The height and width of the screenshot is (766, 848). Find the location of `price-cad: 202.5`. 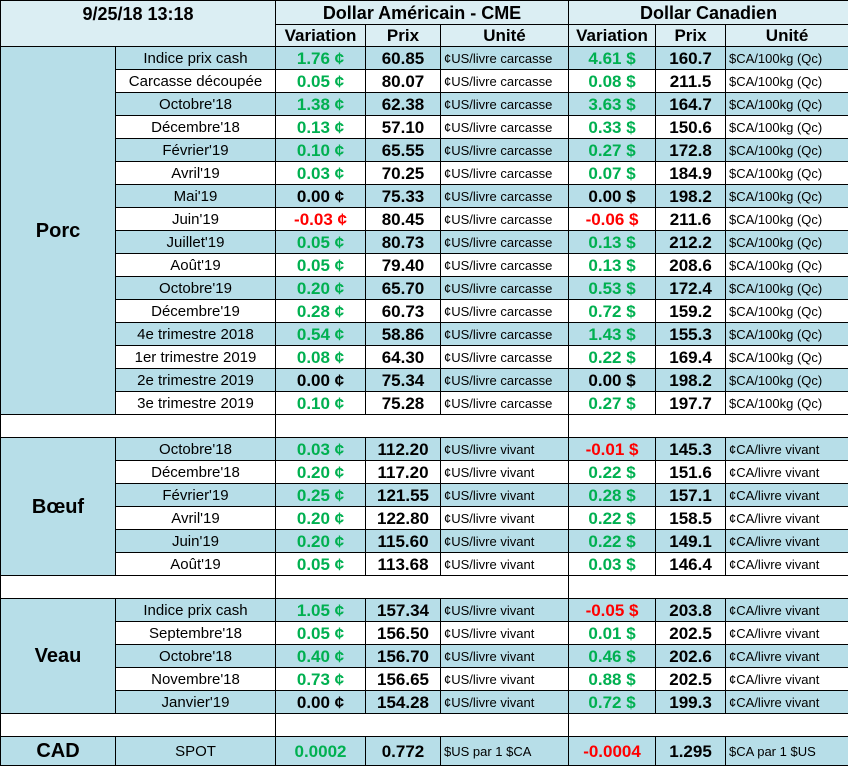

price-cad: 202.5 is located at coordinates (691, 679).